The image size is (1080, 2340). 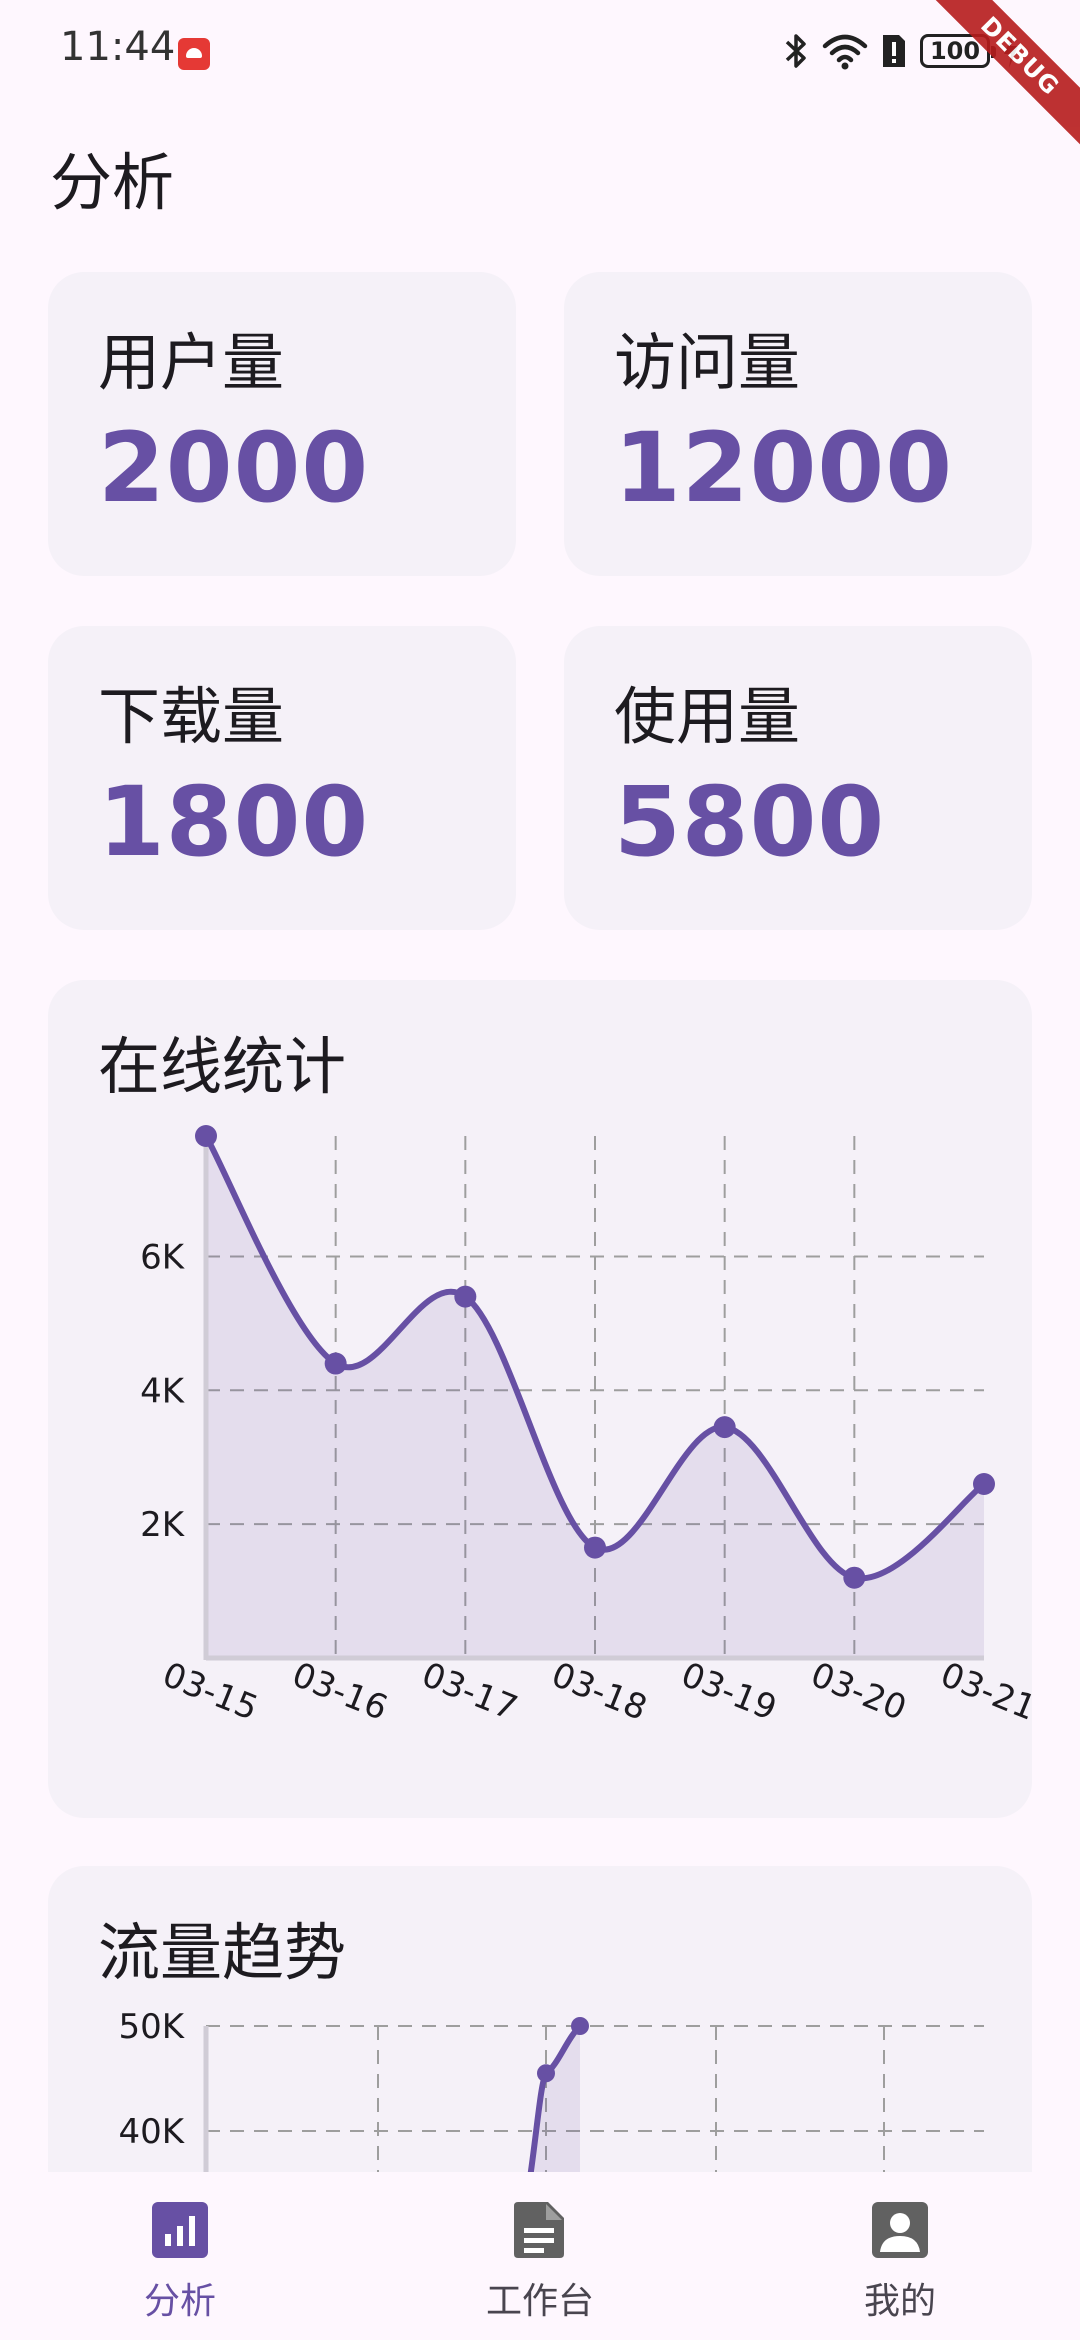 I want to click on stat-label: 访问量, so click(x=707, y=362).